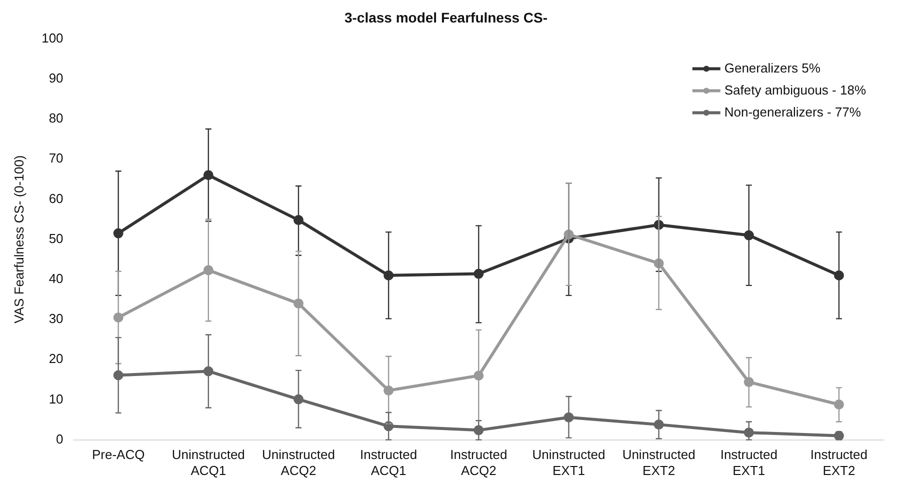  Describe the element at coordinates (60, 438) in the screenshot. I see `y-tick-label: 0` at that location.